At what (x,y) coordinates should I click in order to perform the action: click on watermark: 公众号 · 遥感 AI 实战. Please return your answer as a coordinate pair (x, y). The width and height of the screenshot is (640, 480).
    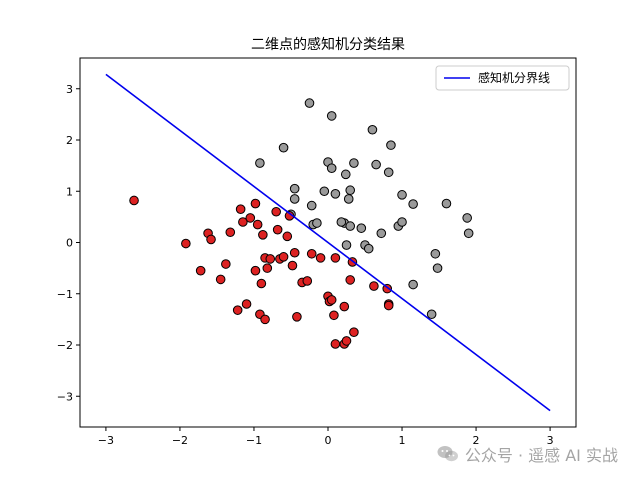
    Looking at the image, I should click on (527, 454).